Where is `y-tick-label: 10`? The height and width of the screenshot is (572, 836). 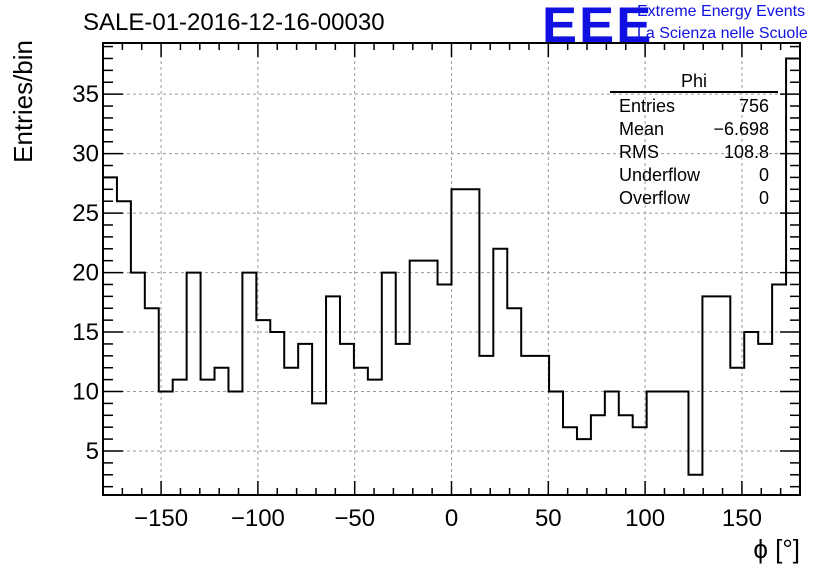 y-tick-label: 10 is located at coordinates (85, 392).